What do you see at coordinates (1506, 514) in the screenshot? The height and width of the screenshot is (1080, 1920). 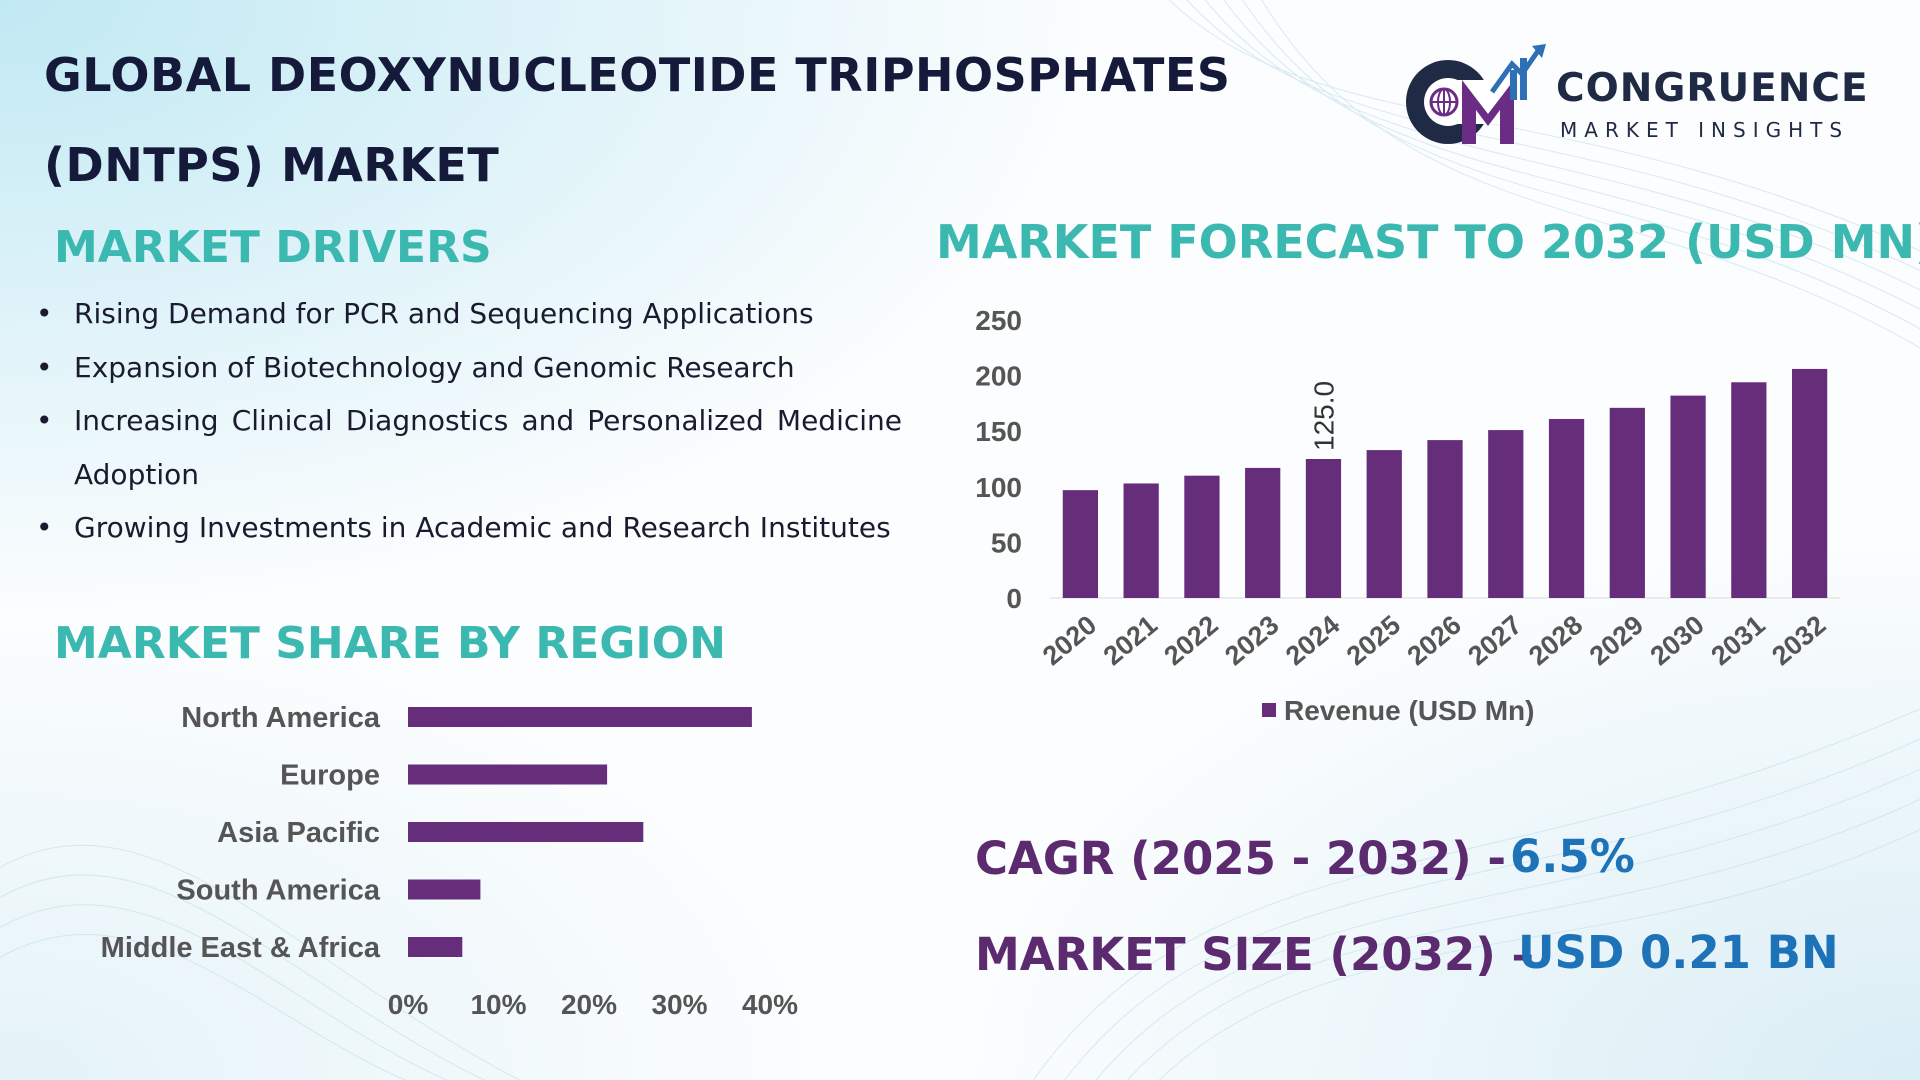 I see `bar-2027` at bounding box center [1506, 514].